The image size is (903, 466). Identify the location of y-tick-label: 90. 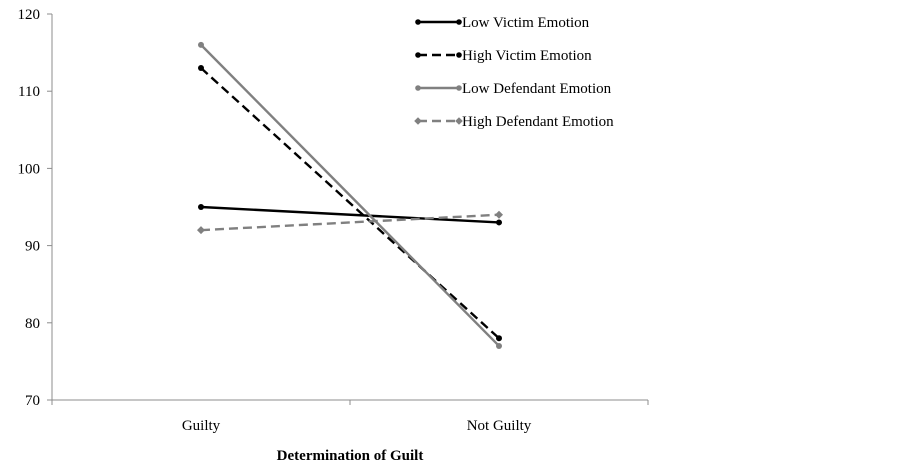
(32, 247).